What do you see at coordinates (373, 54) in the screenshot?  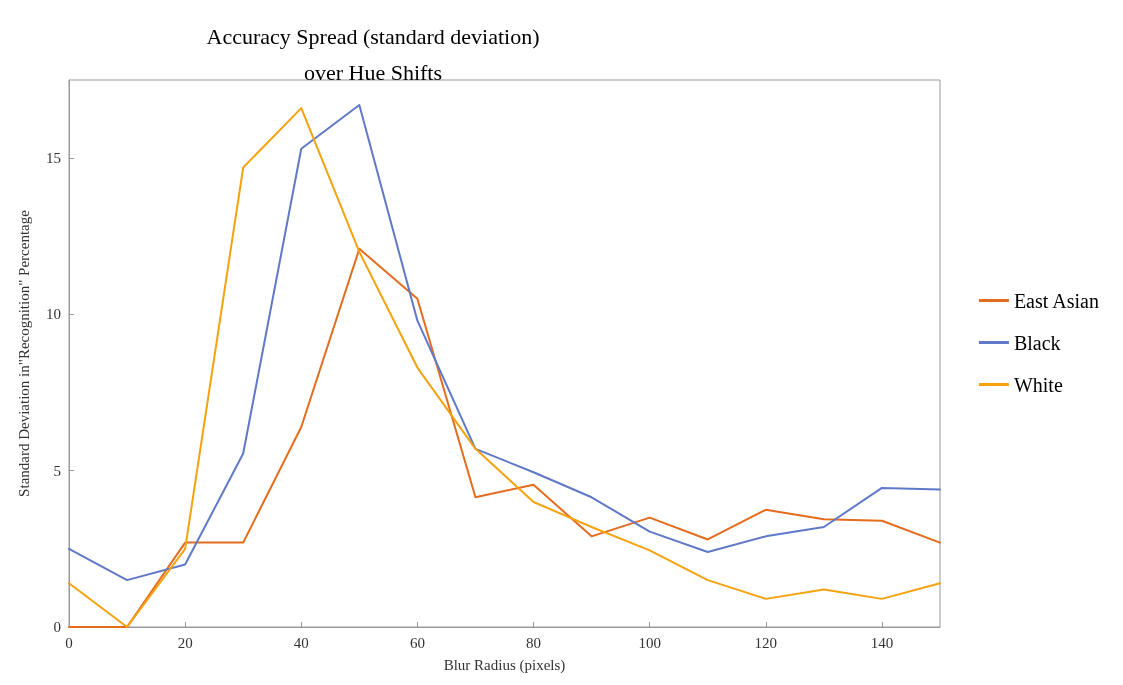 I see `chart-title: Accuracy Spread (standard deviation) over Hue Shifts` at bounding box center [373, 54].